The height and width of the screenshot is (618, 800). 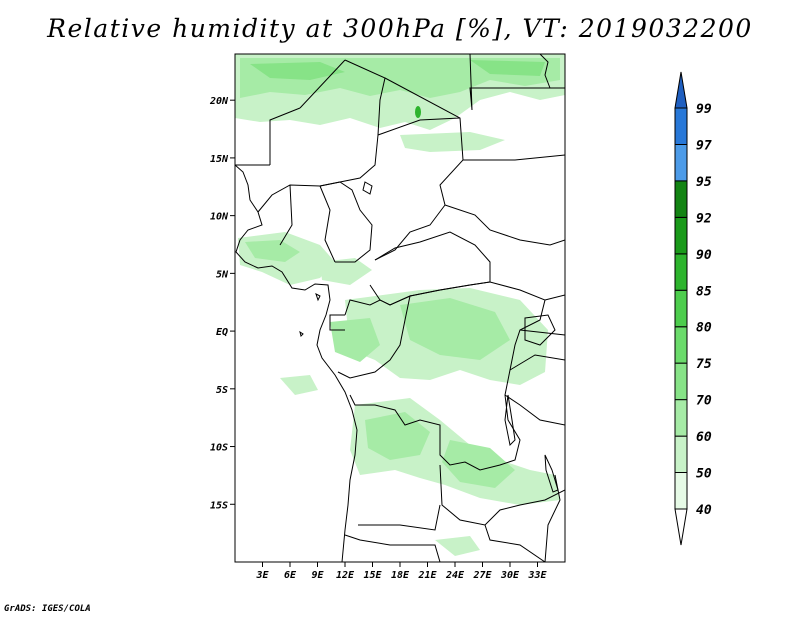 What do you see at coordinates (317, 575) in the screenshot?
I see `lon-tick-label: 9E` at bounding box center [317, 575].